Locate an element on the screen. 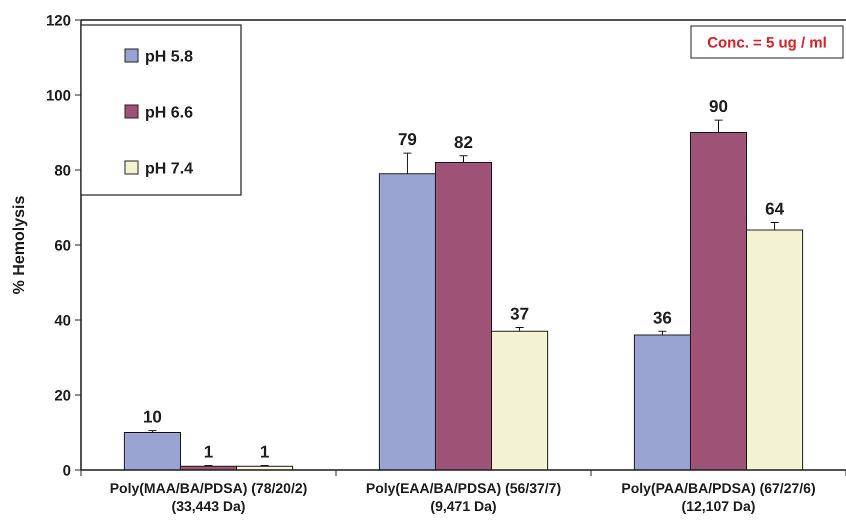 Image resolution: width=846 pixels, height=526 pixels. data-label: 79 is located at coordinates (407, 140).